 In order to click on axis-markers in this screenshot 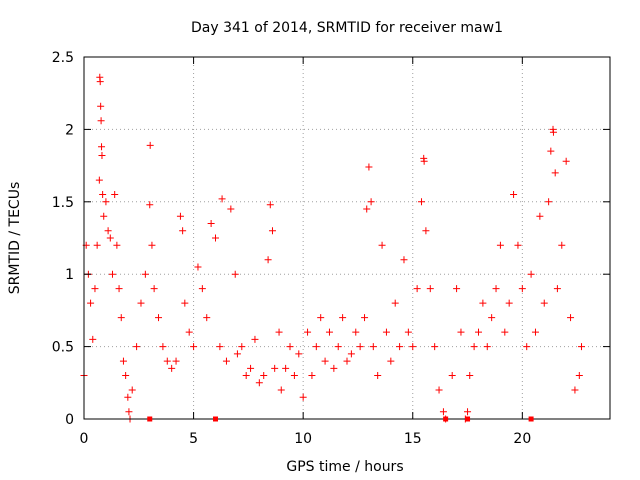, I will do `click(340, 419)`.